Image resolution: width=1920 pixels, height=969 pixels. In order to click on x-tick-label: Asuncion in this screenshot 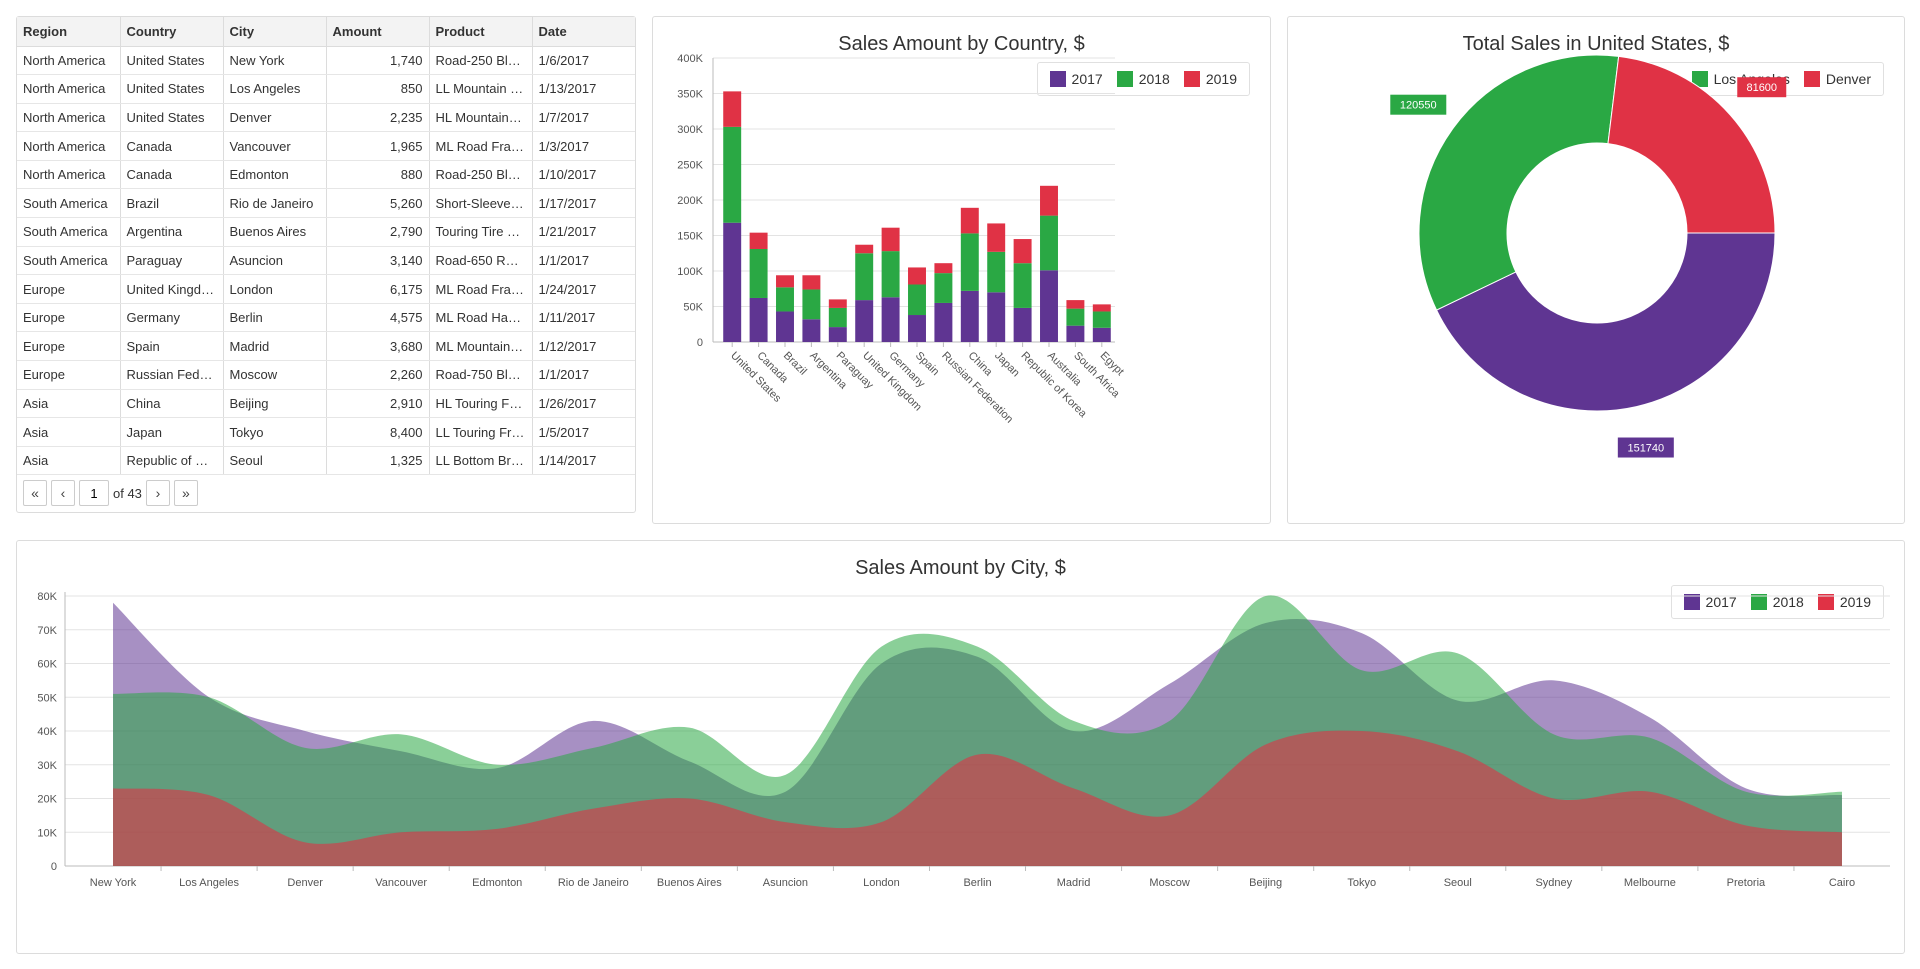, I will do `click(785, 883)`.